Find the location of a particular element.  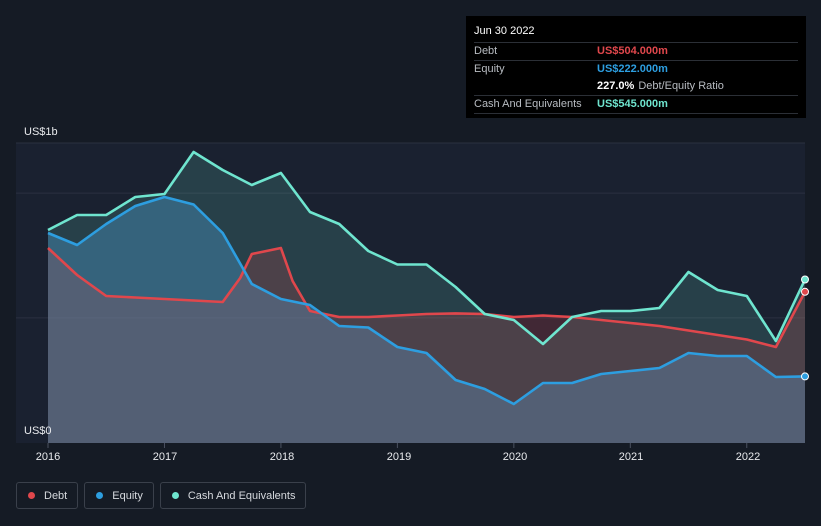

tooltip-debt-value: US$504.000m is located at coordinates (632, 51).